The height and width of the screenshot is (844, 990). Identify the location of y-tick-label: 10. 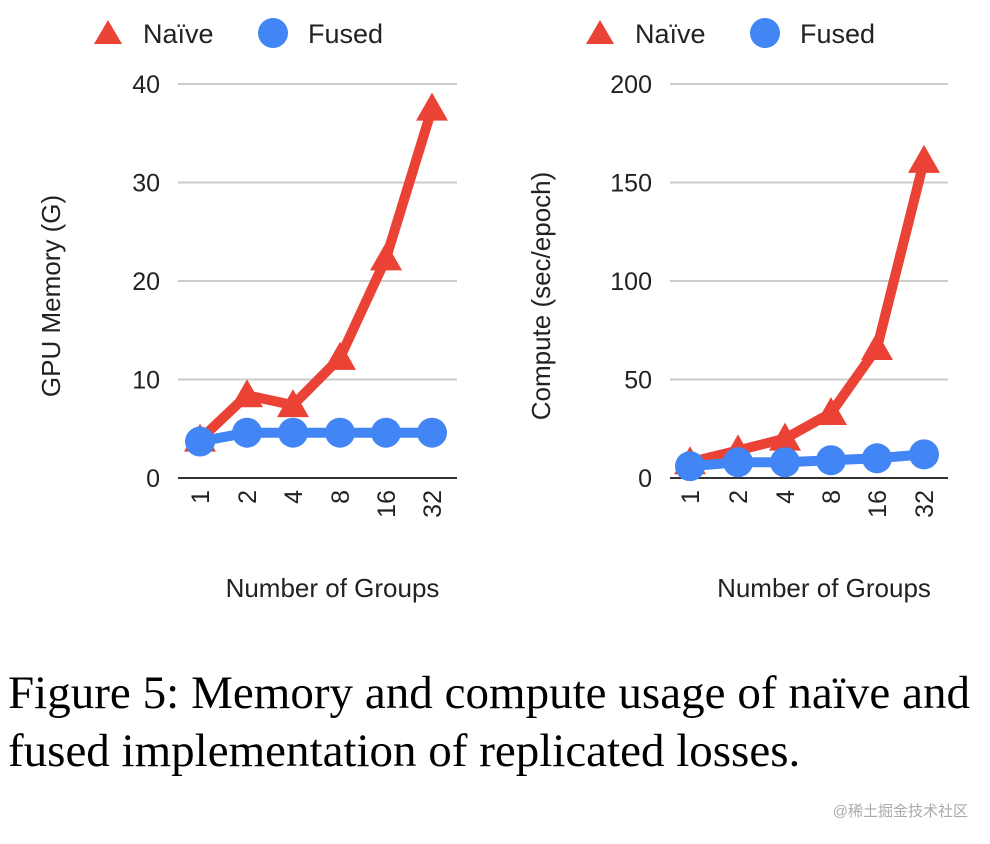
(146, 381).